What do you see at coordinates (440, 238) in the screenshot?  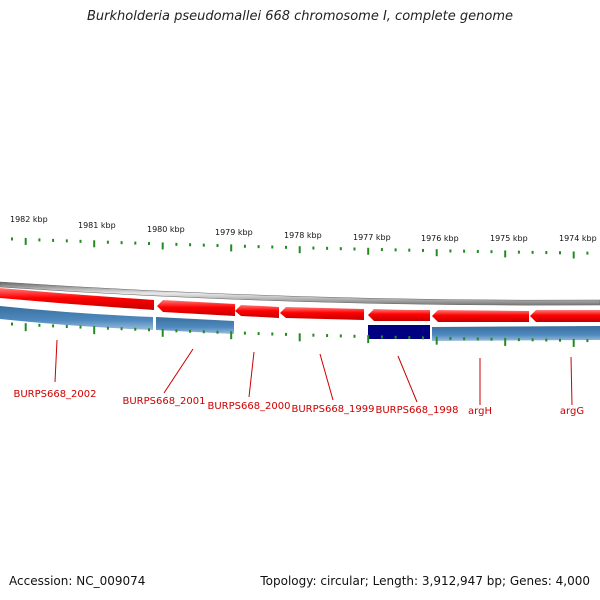 I see `kbp-label: 1976 kbp` at bounding box center [440, 238].